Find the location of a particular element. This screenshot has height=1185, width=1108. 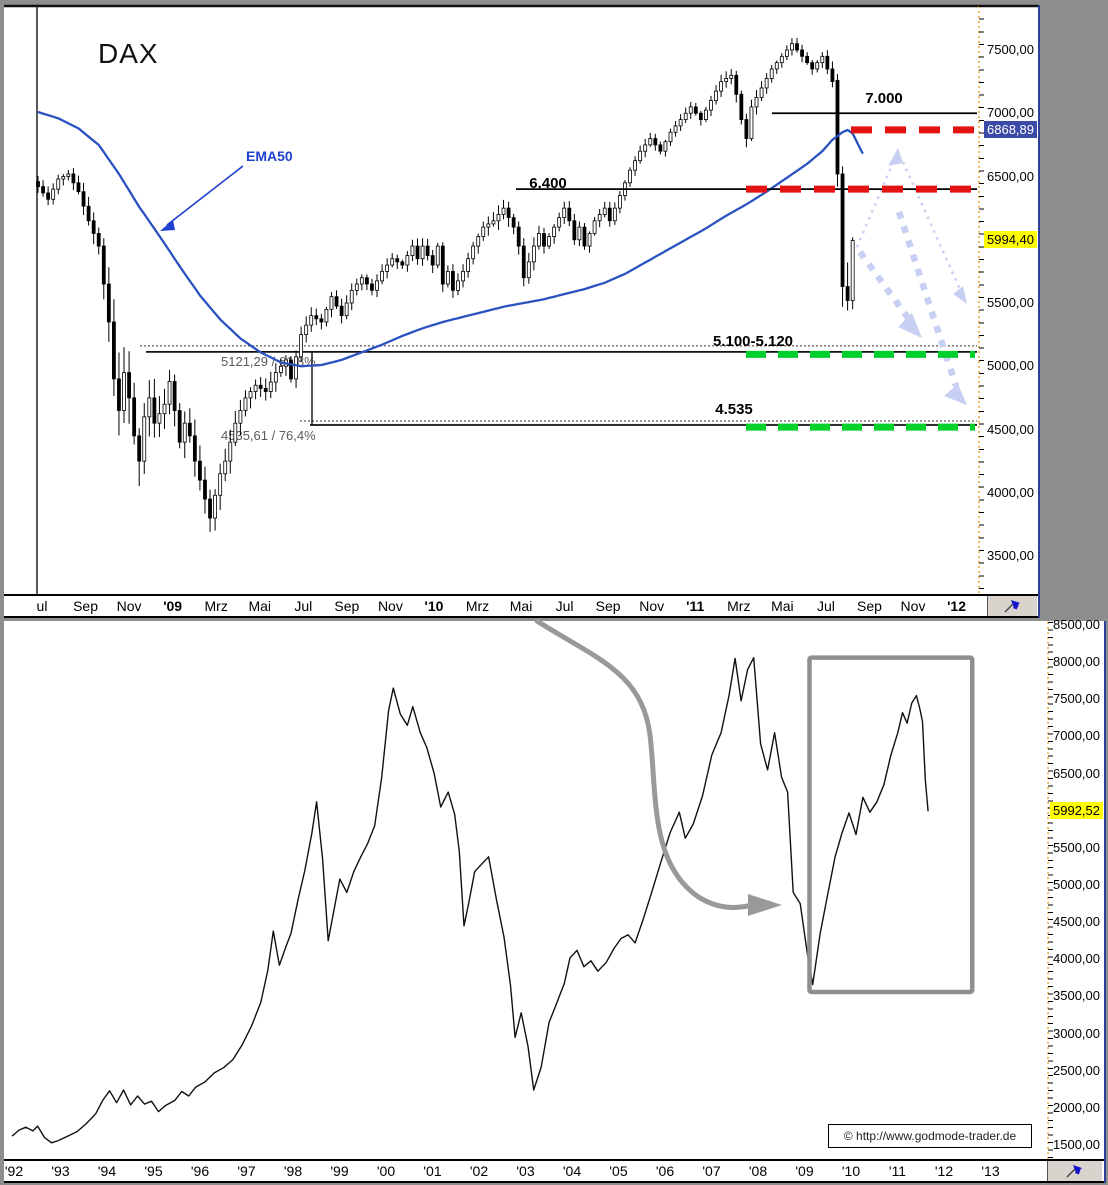

bottom-y-axis-ticks is located at coordinates (1050, 891).